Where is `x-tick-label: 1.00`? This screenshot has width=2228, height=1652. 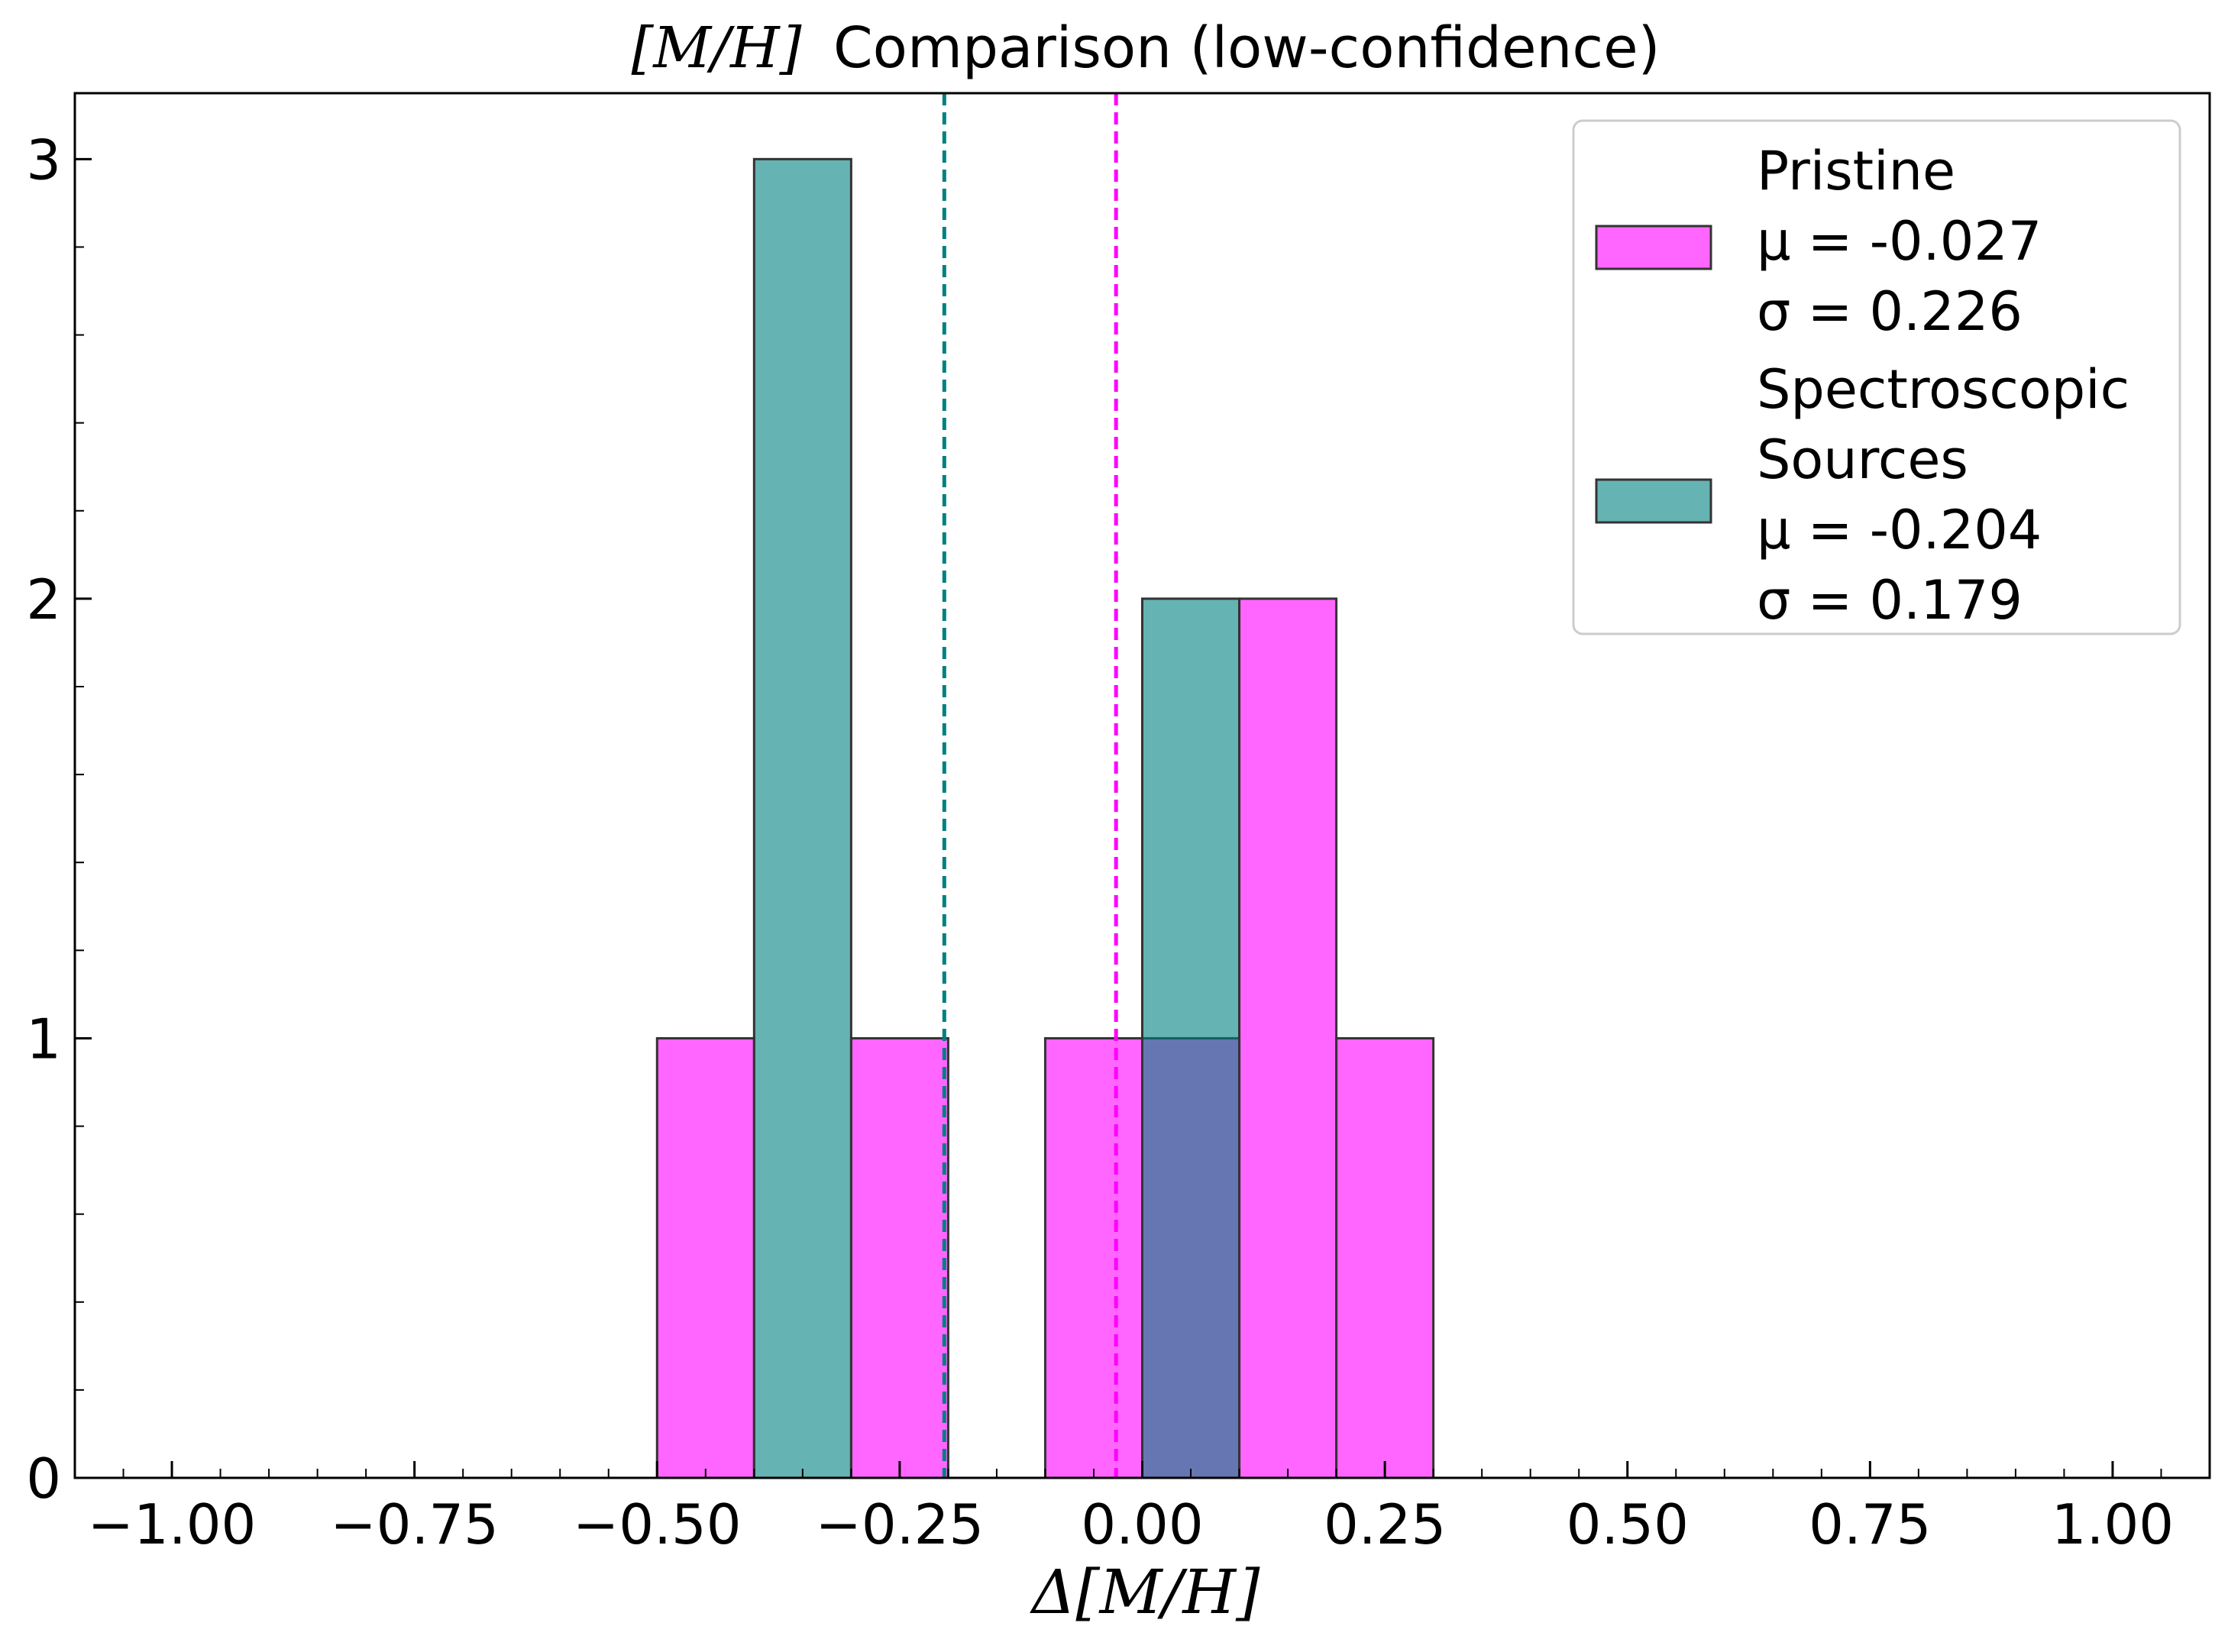
x-tick-label: 1.00 is located at coordinates (2113, 1525).